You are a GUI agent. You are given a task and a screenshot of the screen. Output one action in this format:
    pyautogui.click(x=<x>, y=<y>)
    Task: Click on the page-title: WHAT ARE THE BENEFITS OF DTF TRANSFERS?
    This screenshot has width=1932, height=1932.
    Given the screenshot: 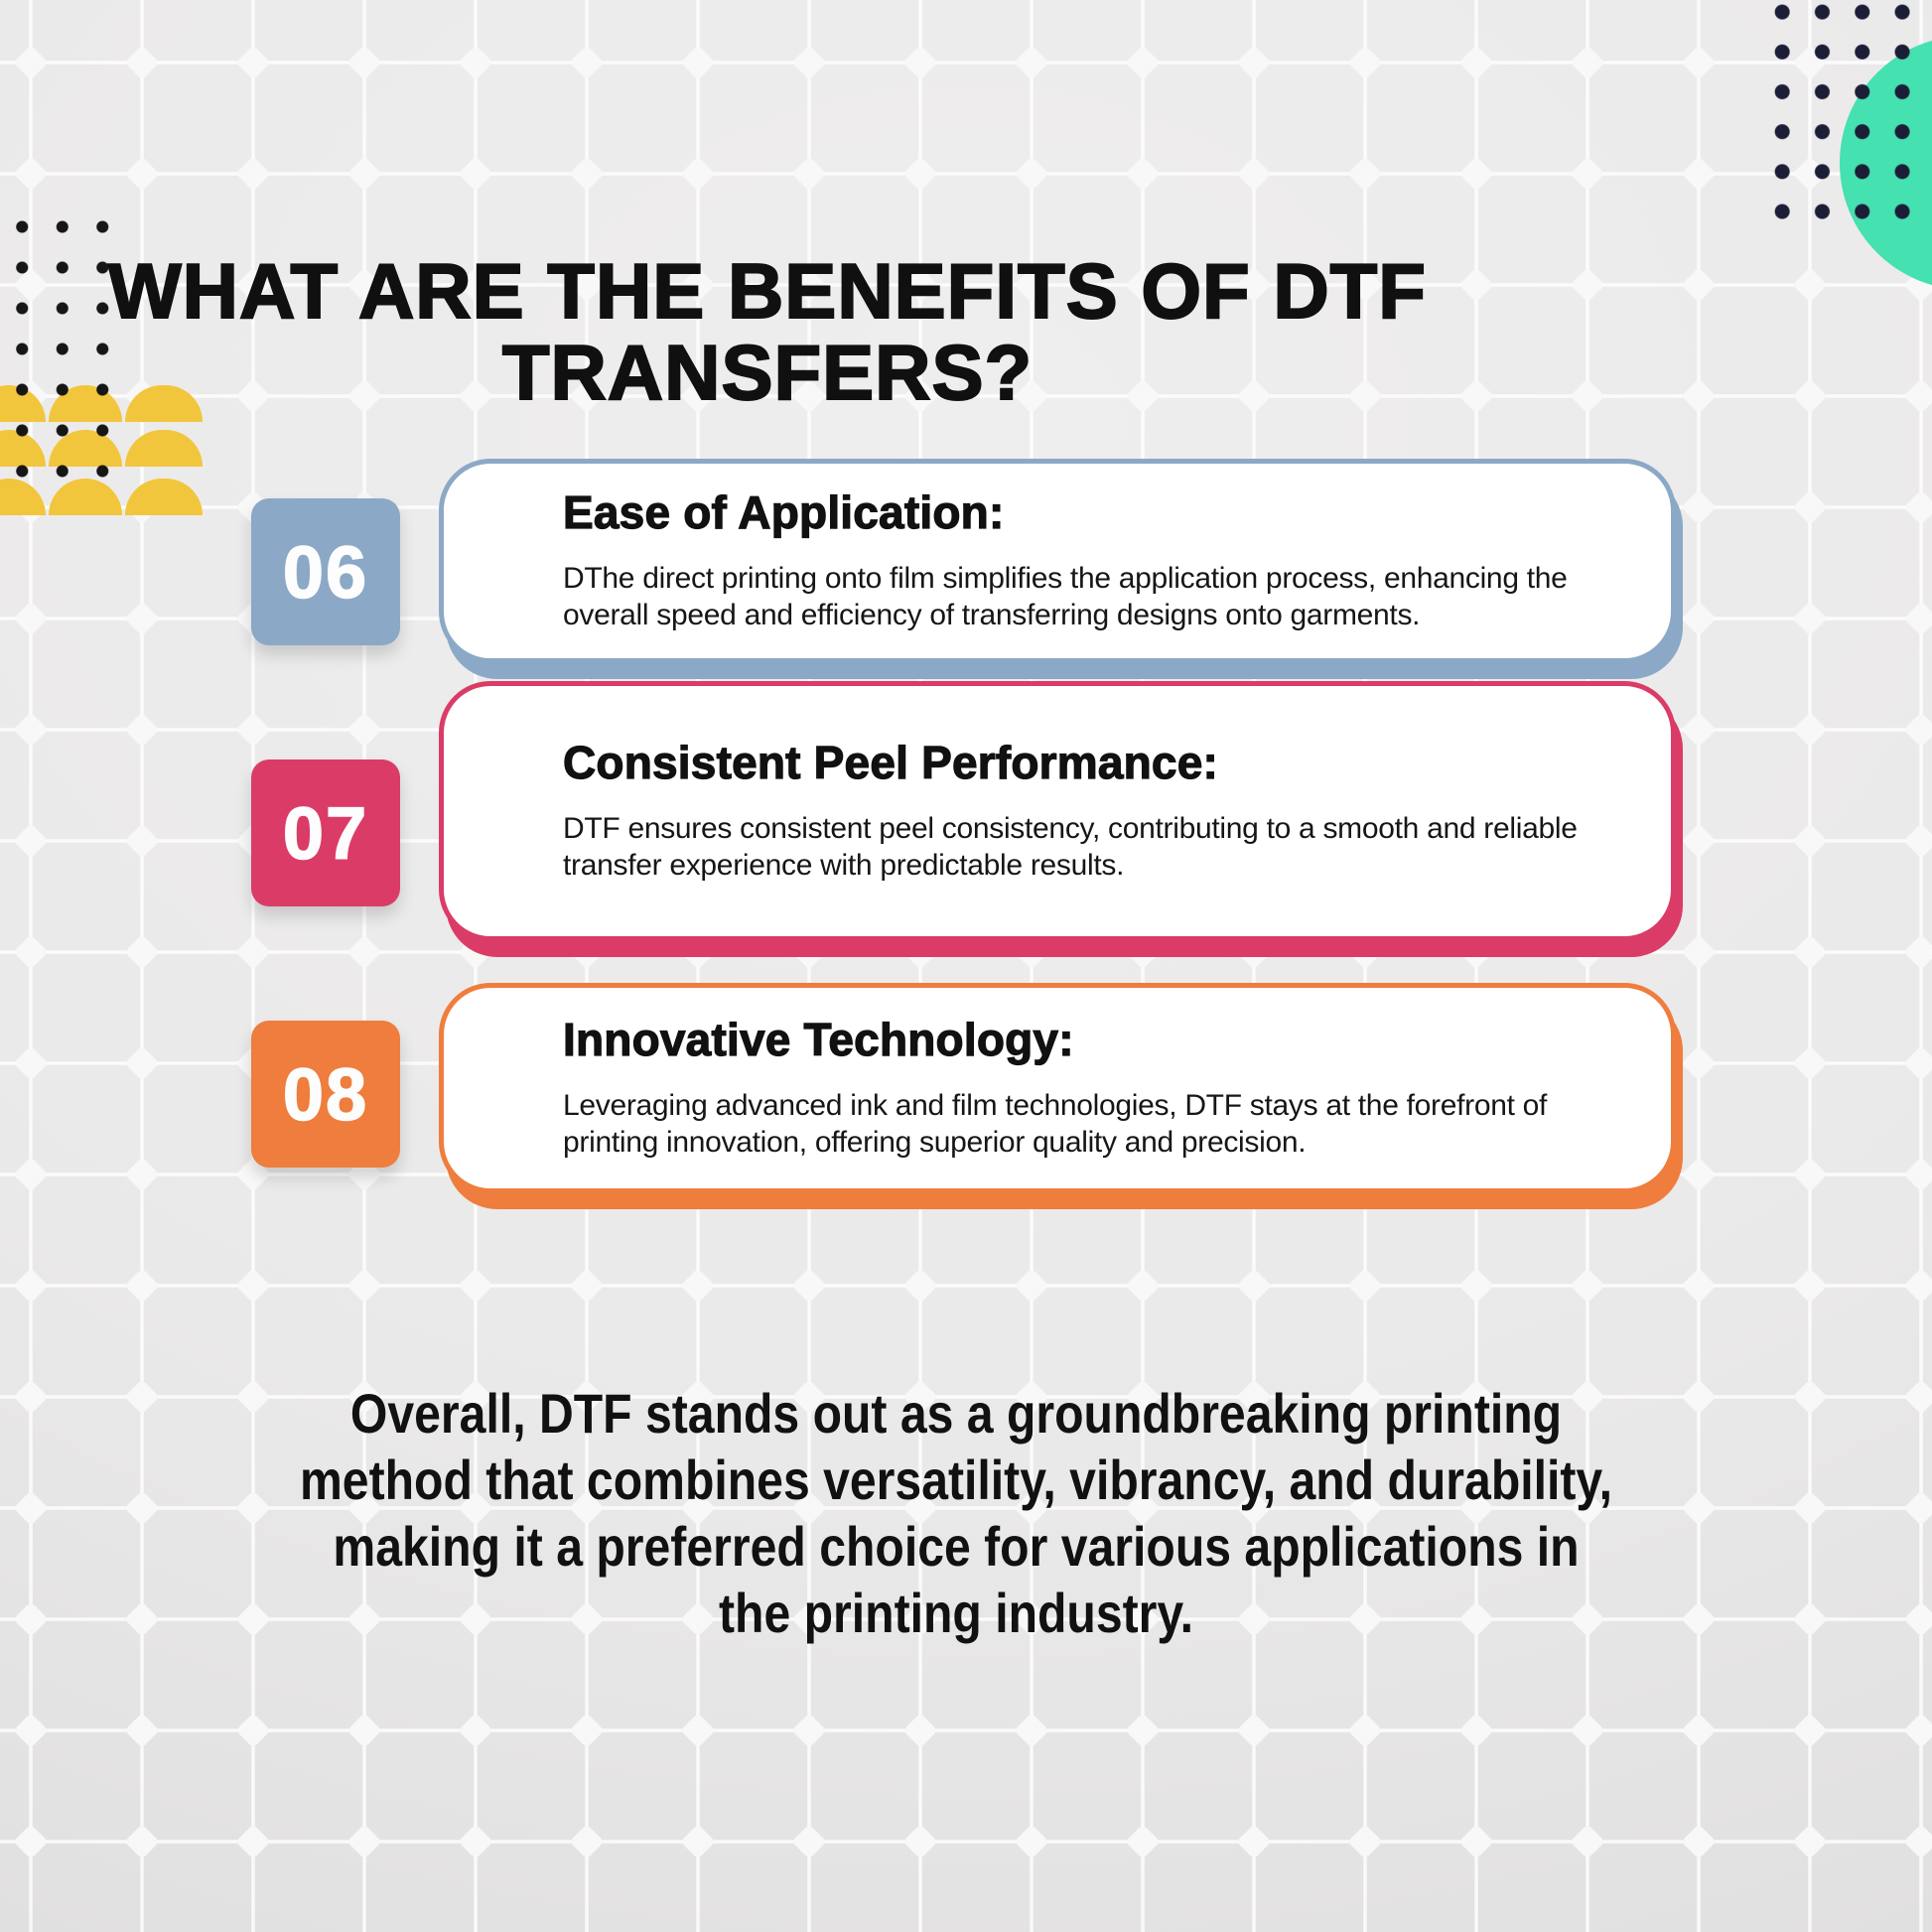 What is the action you would take?
    pyautogui.click(x=768, y=332)
    